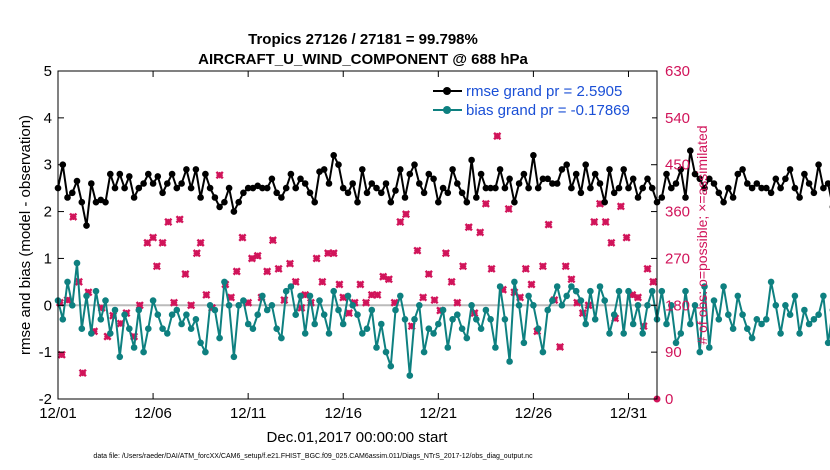 This screenshot has height=470, width=830. What do you see at coordinates (48, 212) in the screenshot?
I see `y-tick-label: 2` at bounding box center [48, 212].